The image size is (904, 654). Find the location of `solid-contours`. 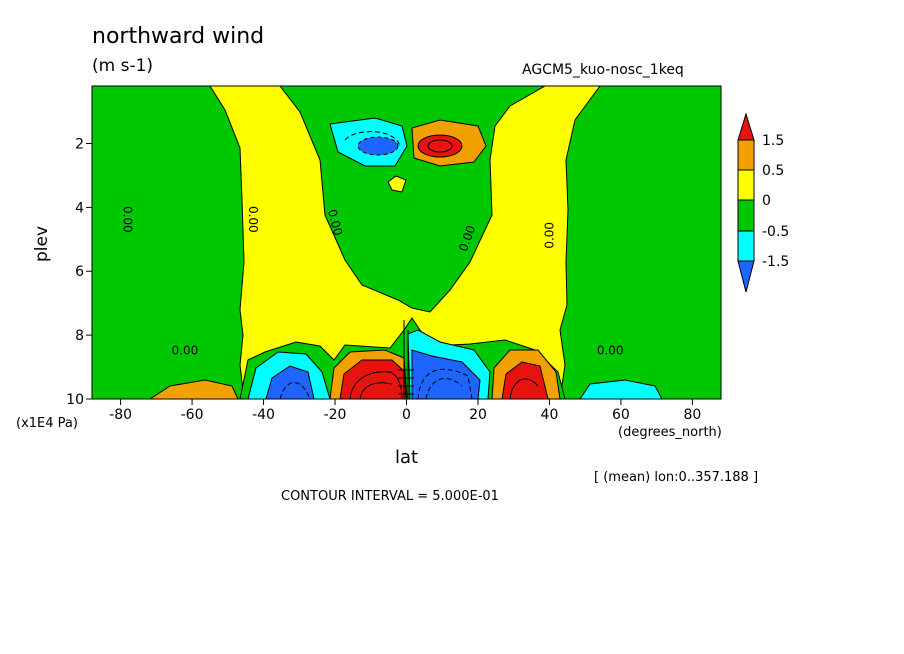

solid-contours is located at coordinates (444, 269).